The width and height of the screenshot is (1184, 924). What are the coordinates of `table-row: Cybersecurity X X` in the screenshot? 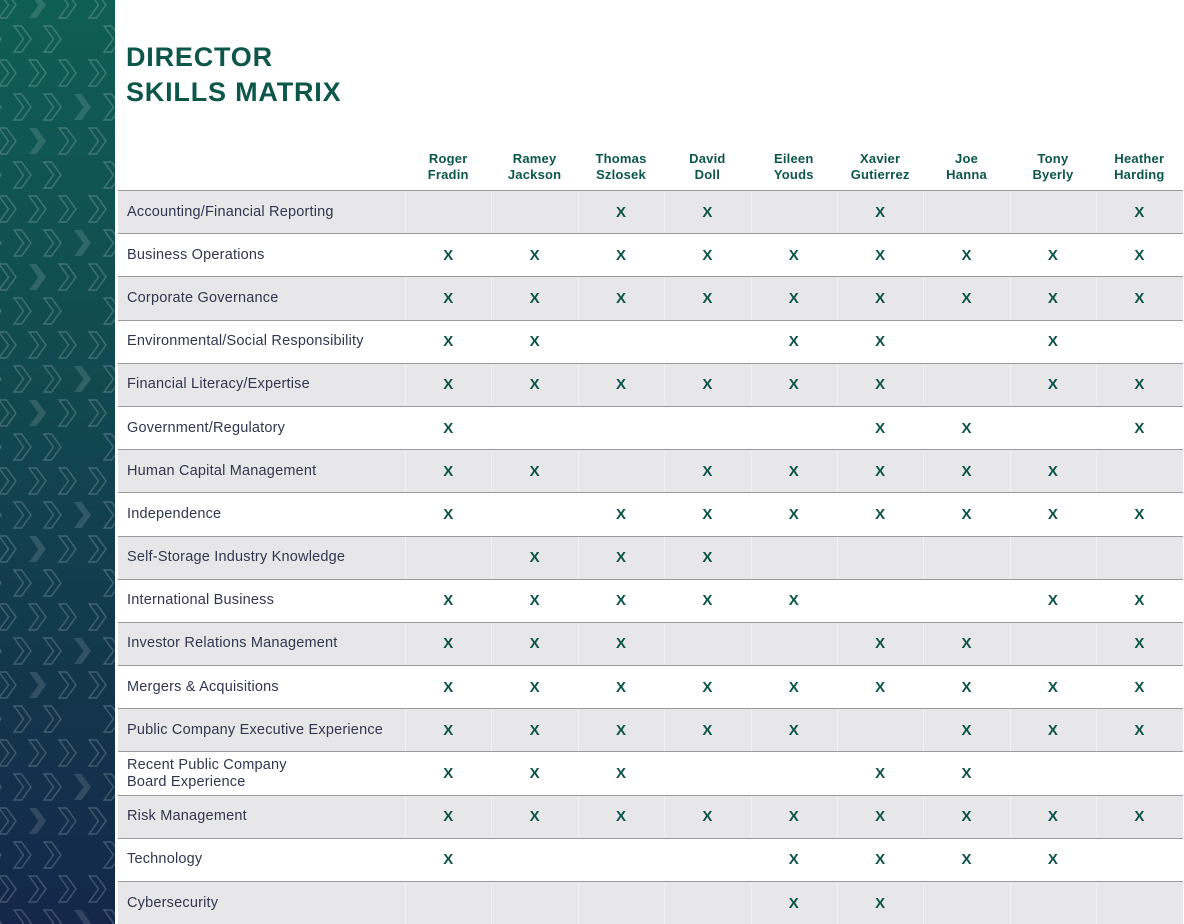 It's located at (650, 902).